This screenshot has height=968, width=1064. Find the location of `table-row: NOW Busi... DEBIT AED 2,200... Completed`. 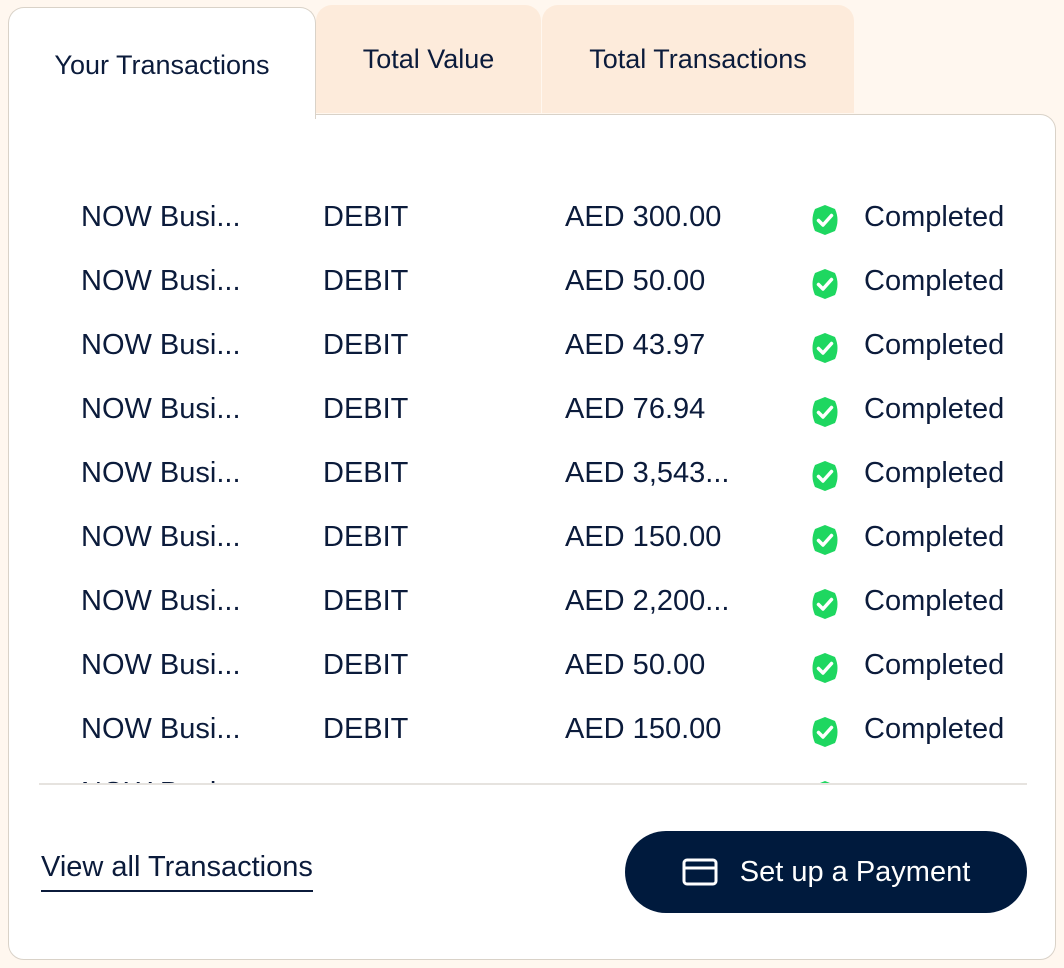

table-row: NOW Busi... DEBIT AED 2,200... Completed is located at coordinates (533, 603).